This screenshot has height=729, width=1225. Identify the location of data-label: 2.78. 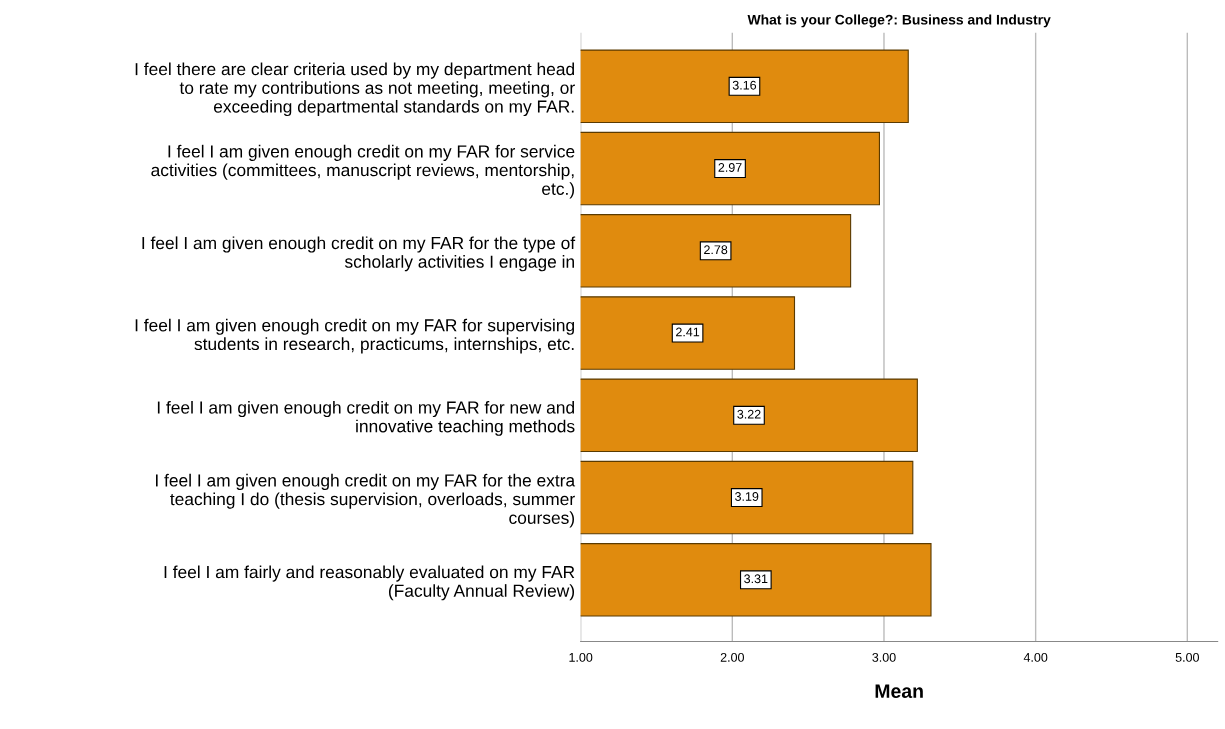
(716, 250).